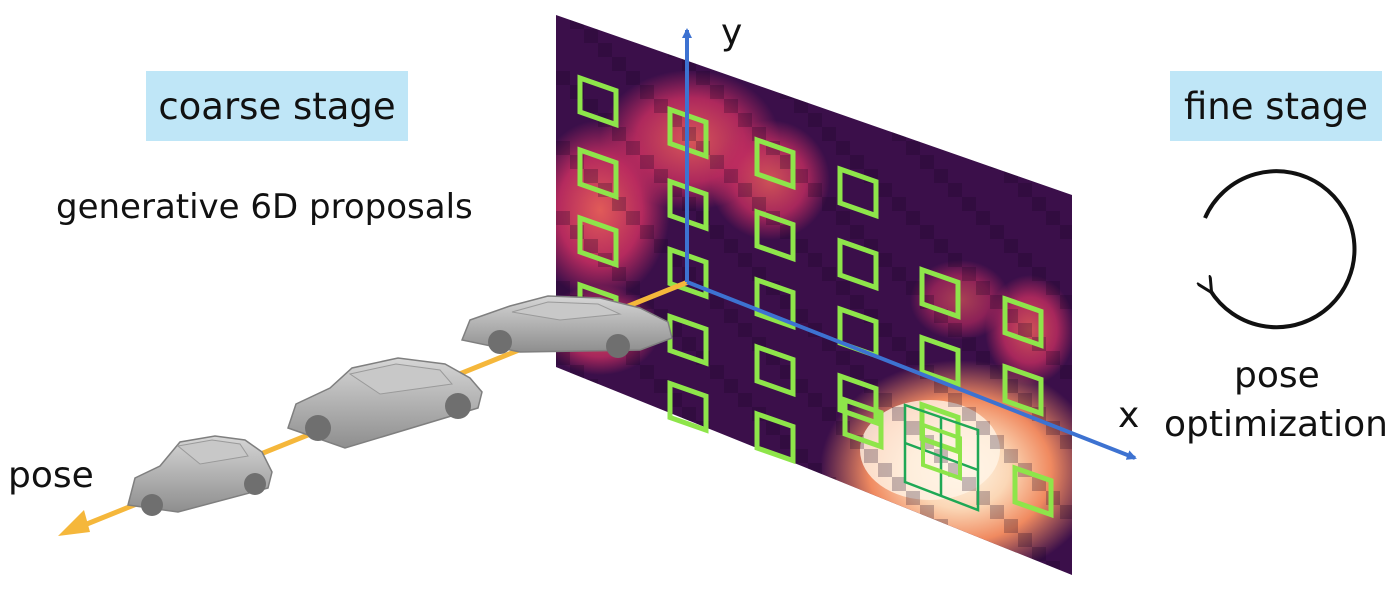  Describe the element at coordinates (277, 106) in the screenshot. I see `coarse-stage-text: coarse stage` at that location.